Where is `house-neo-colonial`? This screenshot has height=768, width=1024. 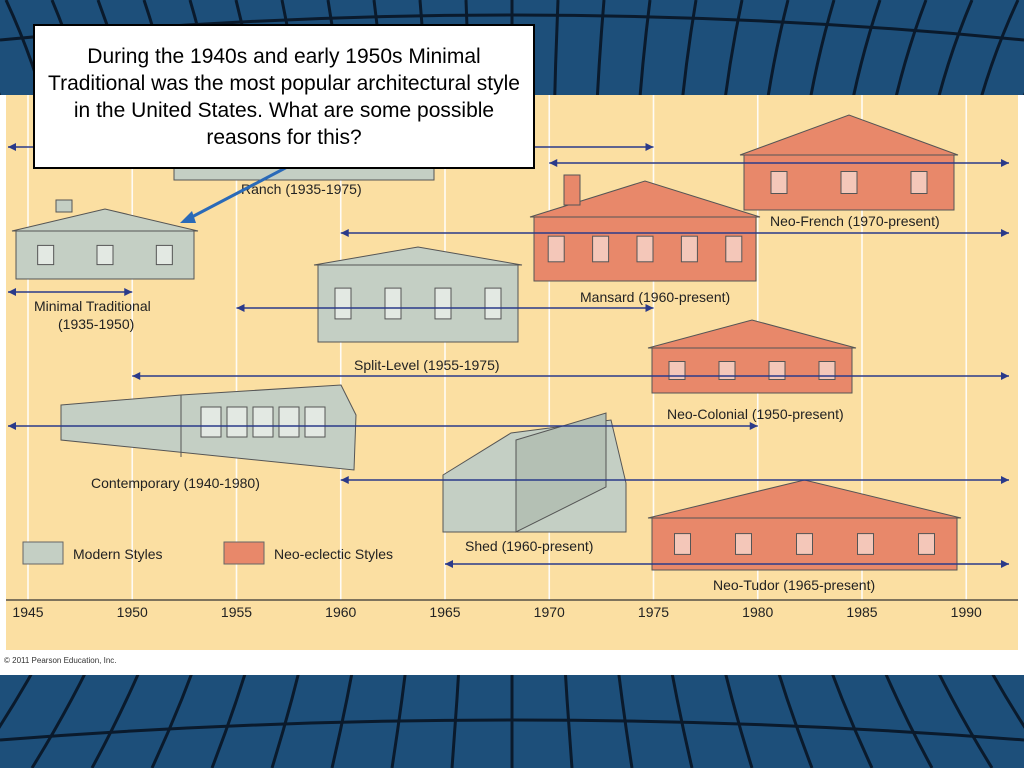
house-neo-colonial is located at coordinates (752, 356).